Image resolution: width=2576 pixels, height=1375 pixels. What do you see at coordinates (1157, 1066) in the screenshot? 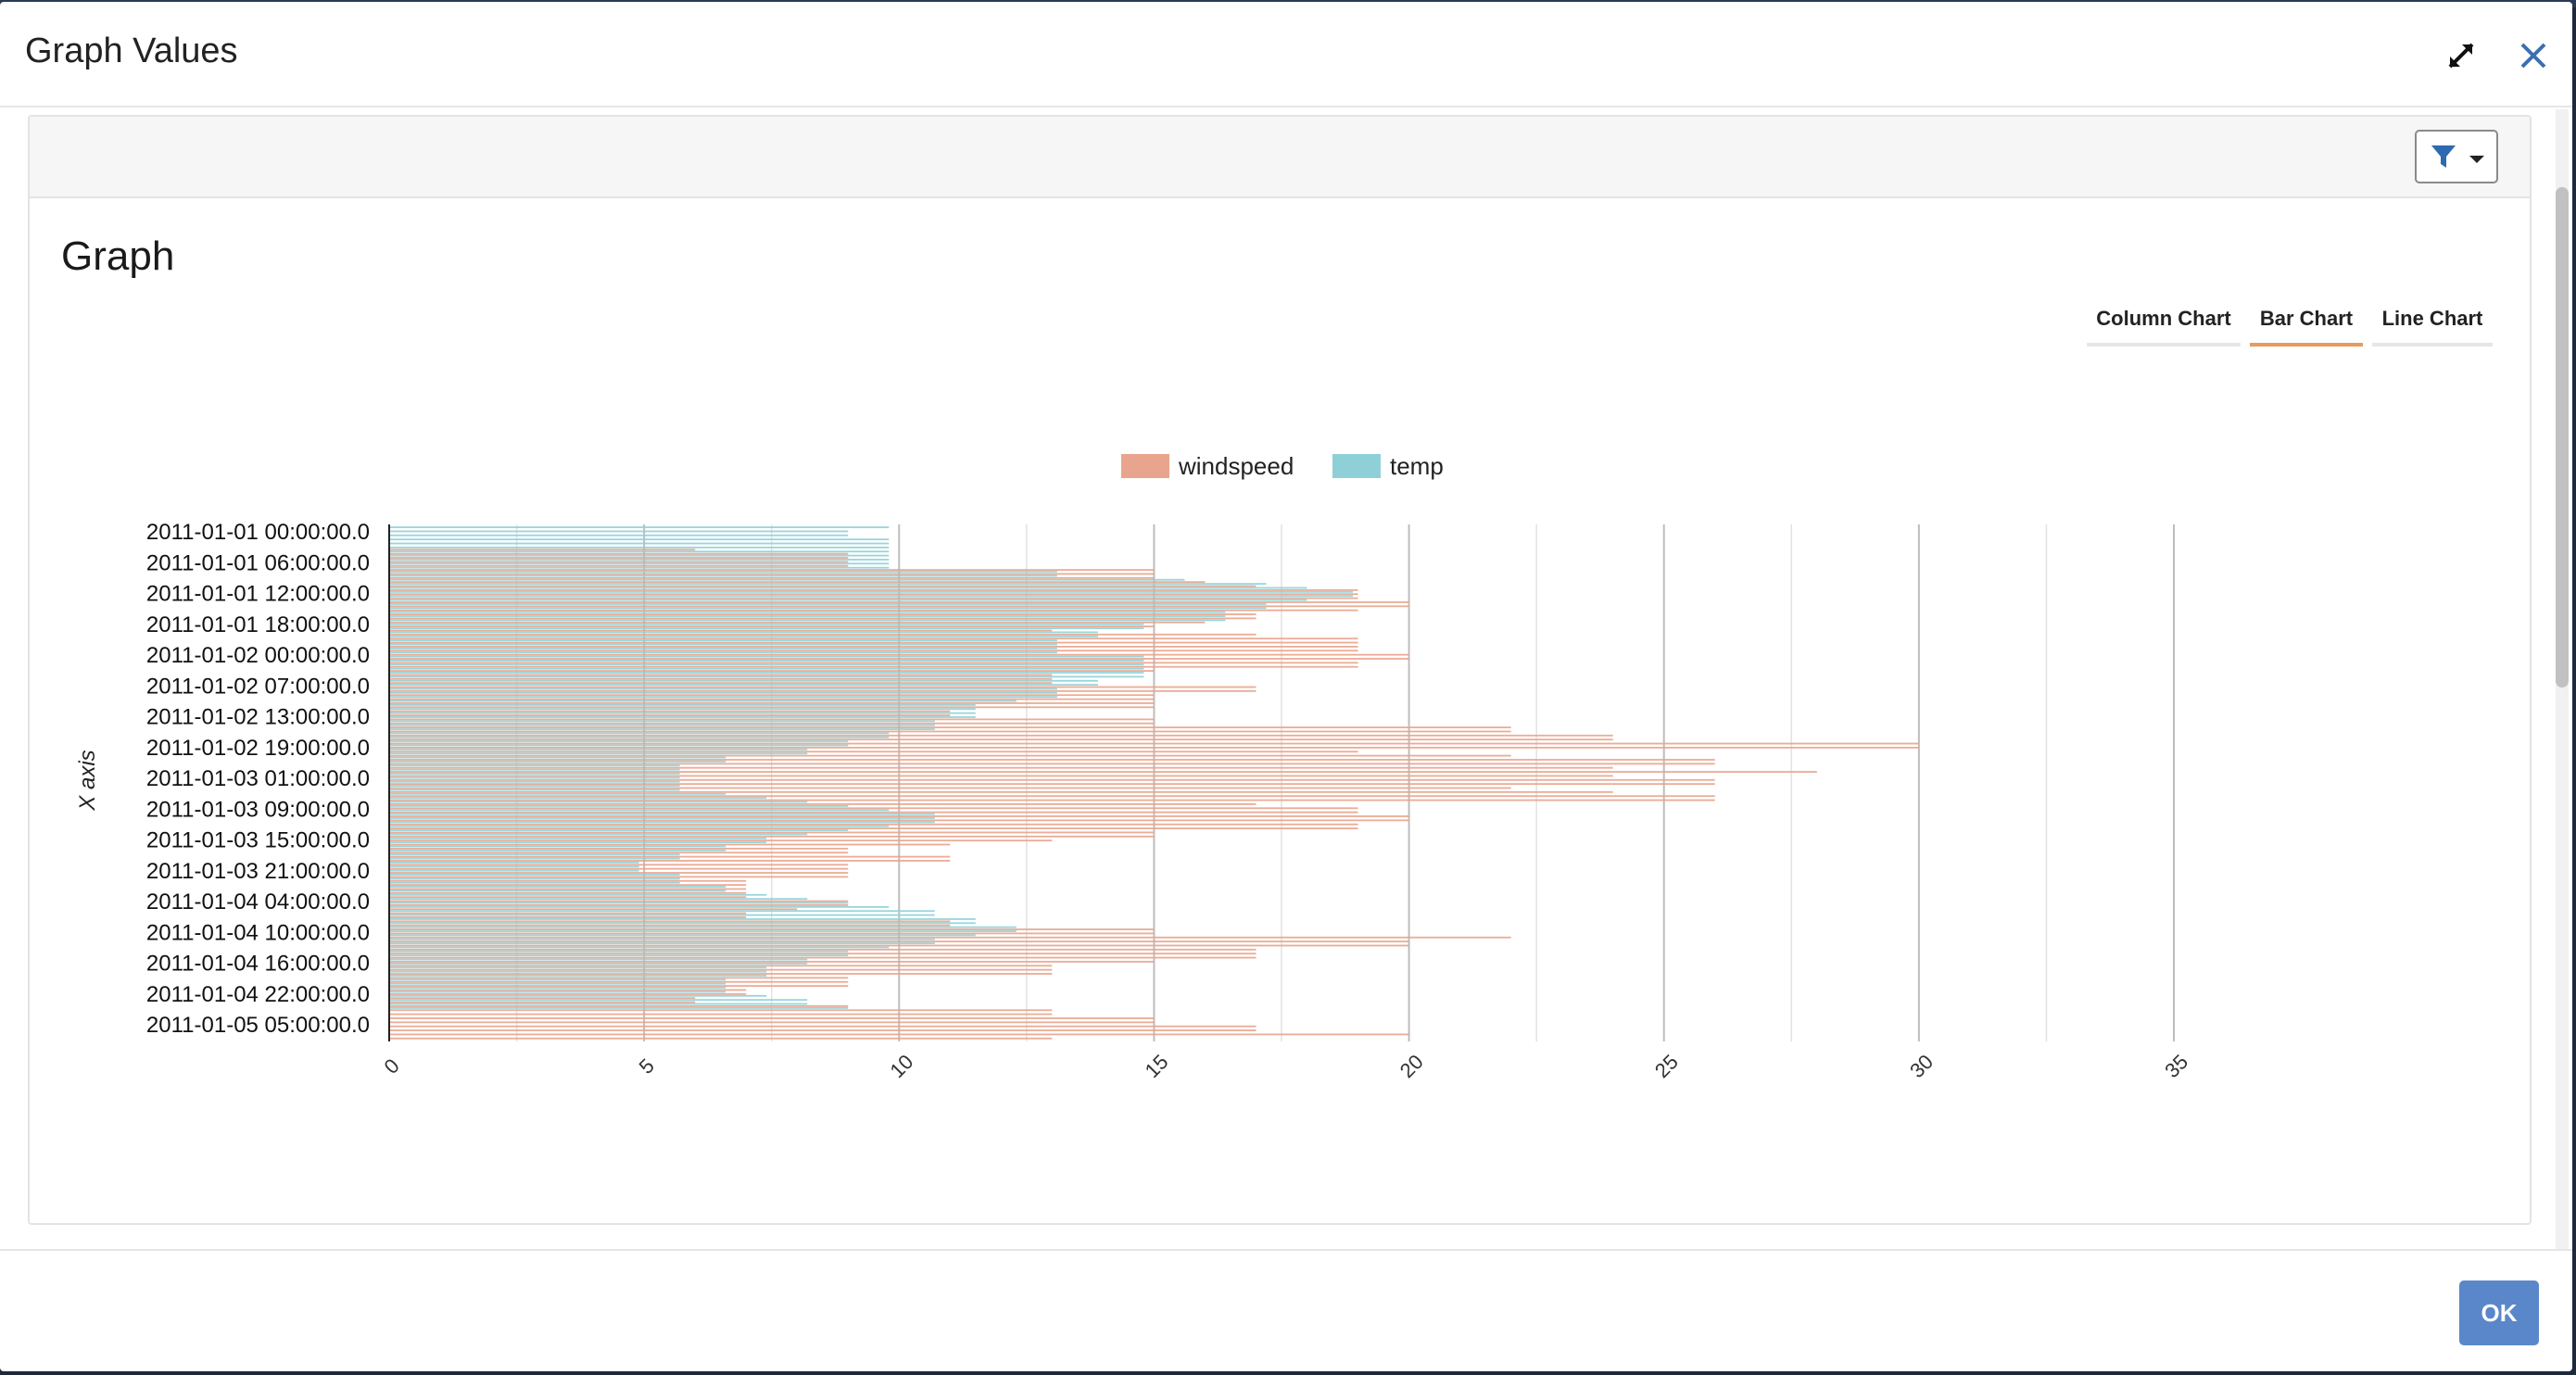
I see `x-tick-label: 15` at bounding box center [1157, 1066].